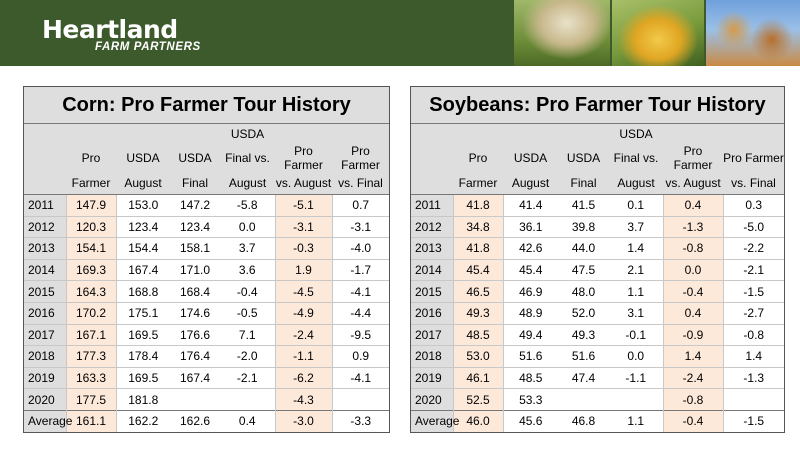 The image size is (800, 450). What do you see at coordinates (45, 377) in the screenshot?
I see `row-label: 2019` at bounding box center [45, 377].